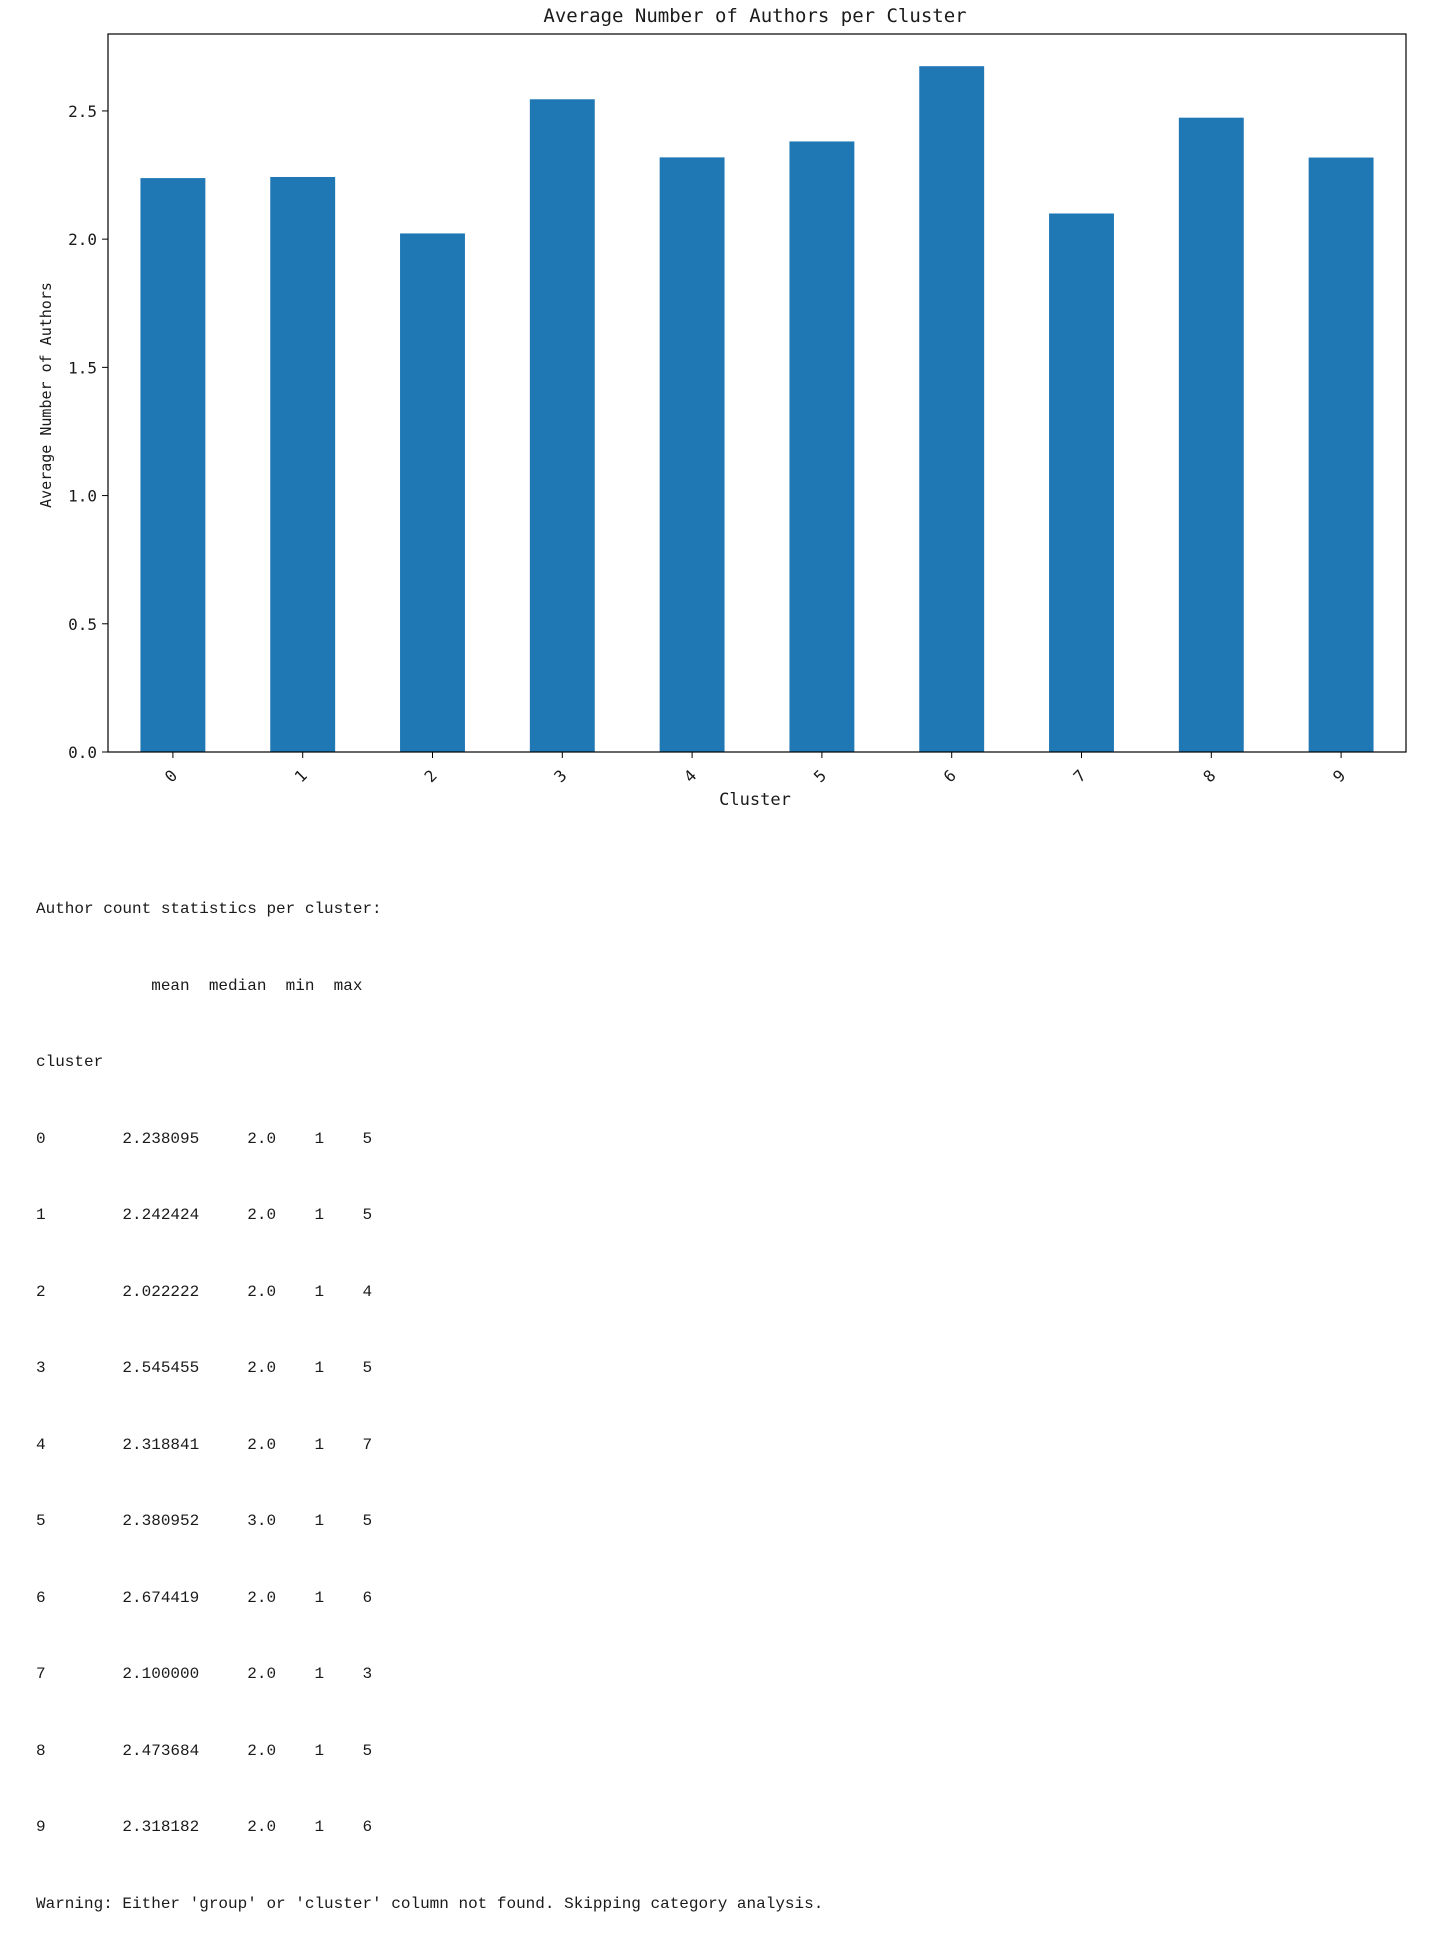  Describe the element at coordinates (204, 1444) in the screenshot. I see `stats-row: 4 2.318841 2.0 1 7` at that location.